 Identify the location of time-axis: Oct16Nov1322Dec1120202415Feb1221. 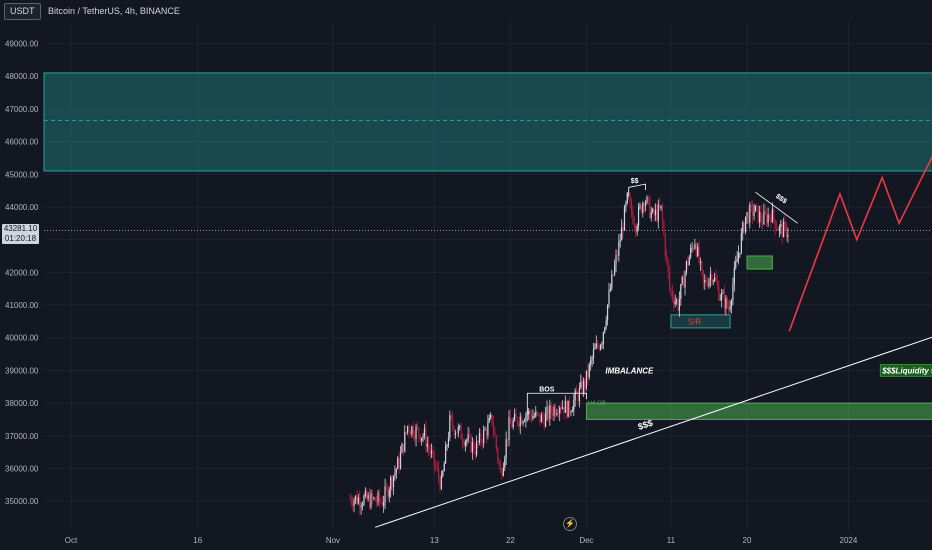
(498, 540).